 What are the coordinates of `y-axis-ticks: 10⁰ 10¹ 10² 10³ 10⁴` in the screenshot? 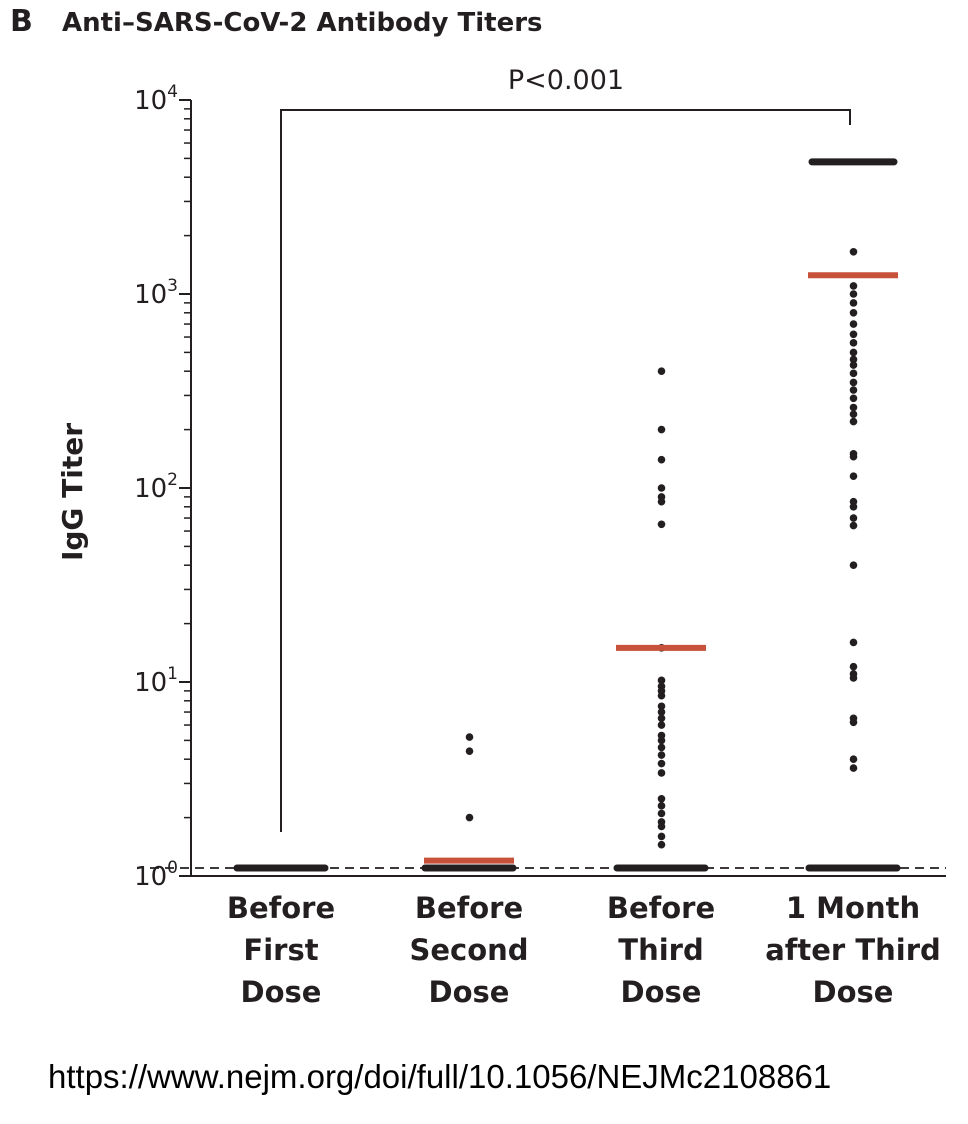 It's located at (162, 487).